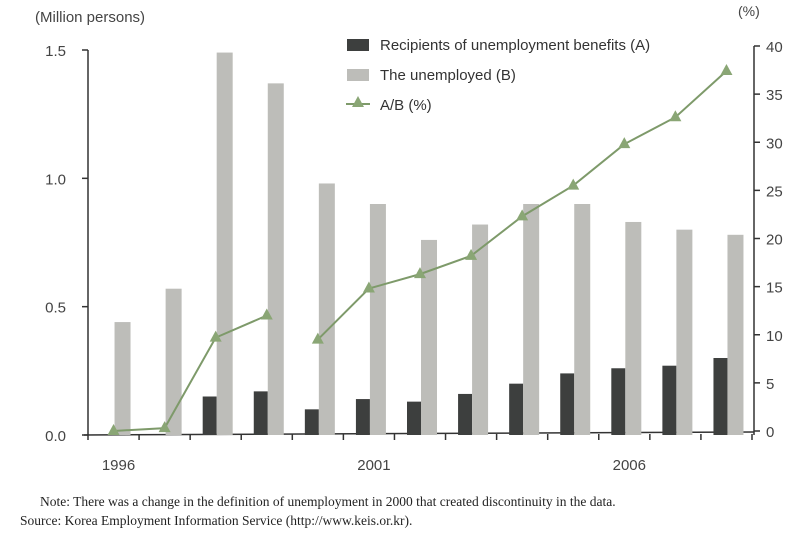 Image resolution: width=800 pixels, height=540 pixels. What do you see at coordinates (629, 465) in the screenshot?
I see `x-tick-label: 2006` at bounding box center [629, 465].